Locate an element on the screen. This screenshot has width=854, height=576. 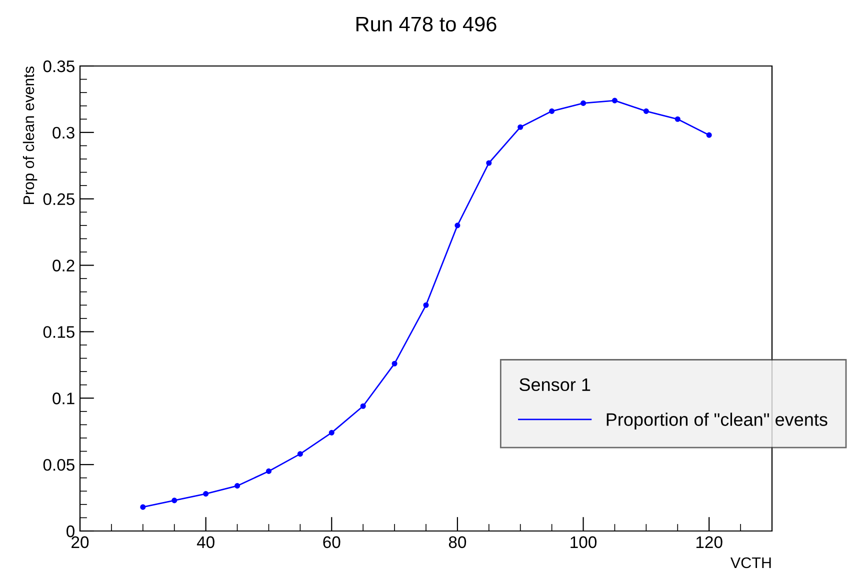
y-axis-title: Prop of clean events is located at coordinates (30, 135).